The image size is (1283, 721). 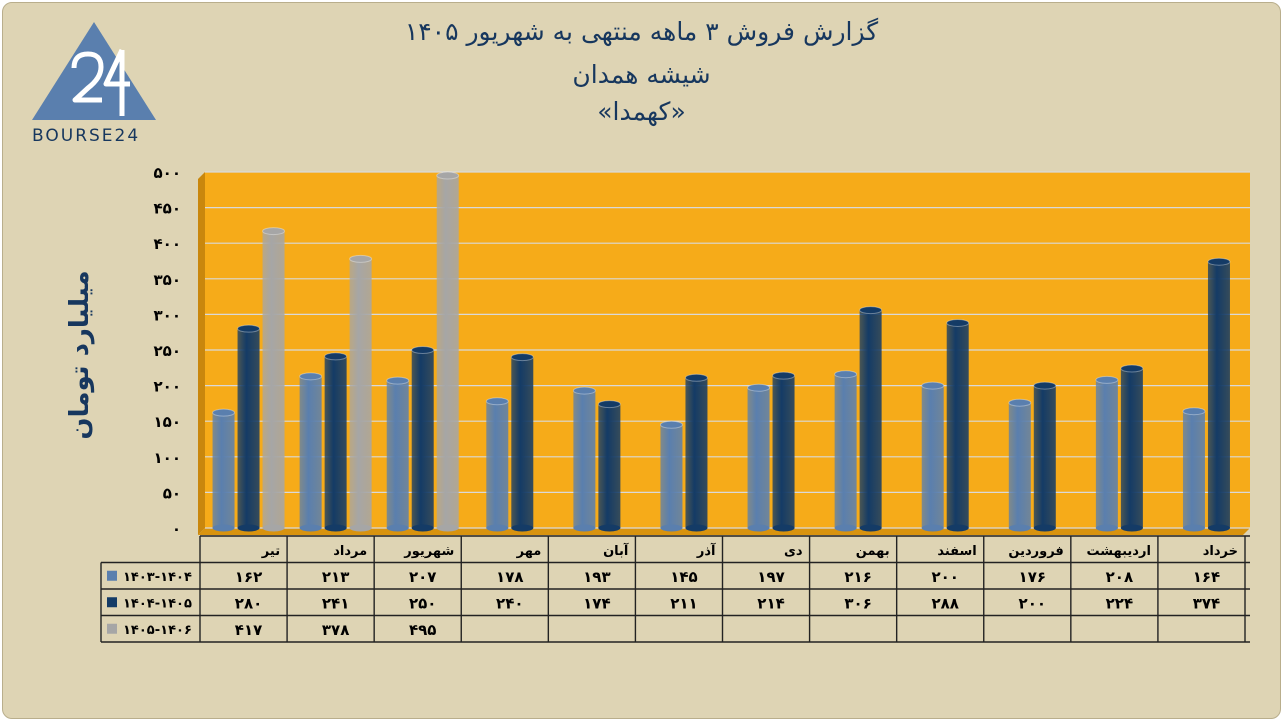 What do you see at coordinates (1119, 551) in the screenshot?
I see `category-label: اردیبهشت` at bounding box center [1119, 551].